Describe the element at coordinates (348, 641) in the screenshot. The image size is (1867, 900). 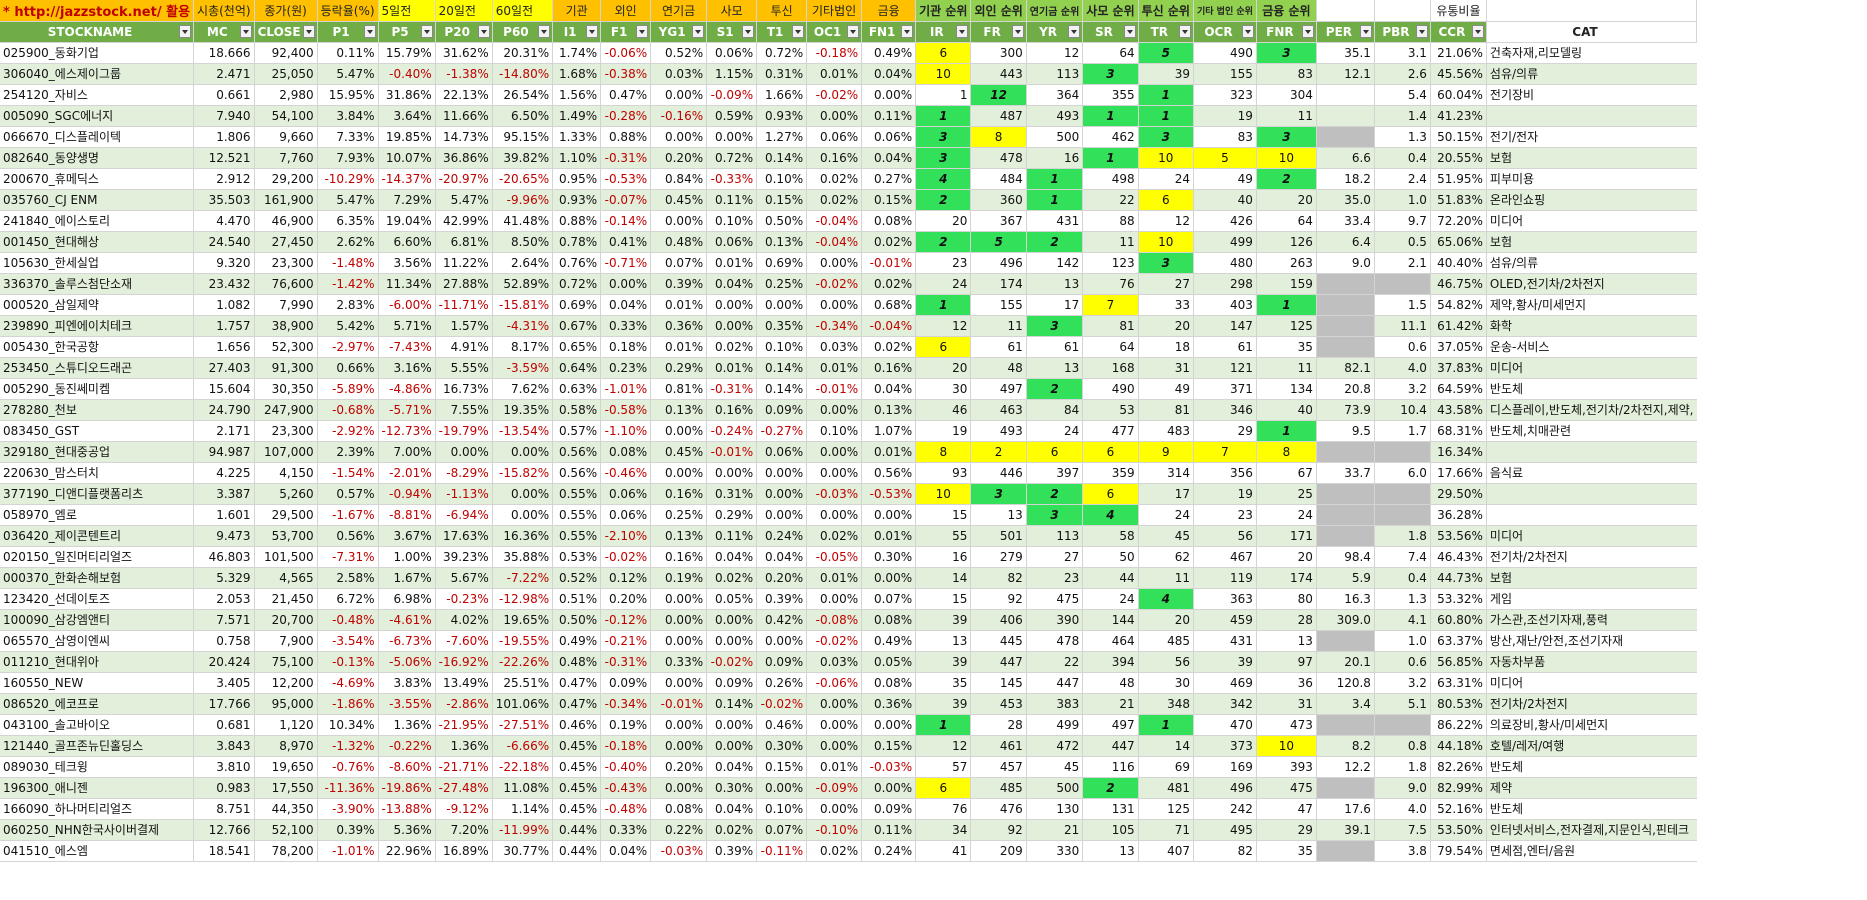
I see `cell-p1: -3.54%` at that location.